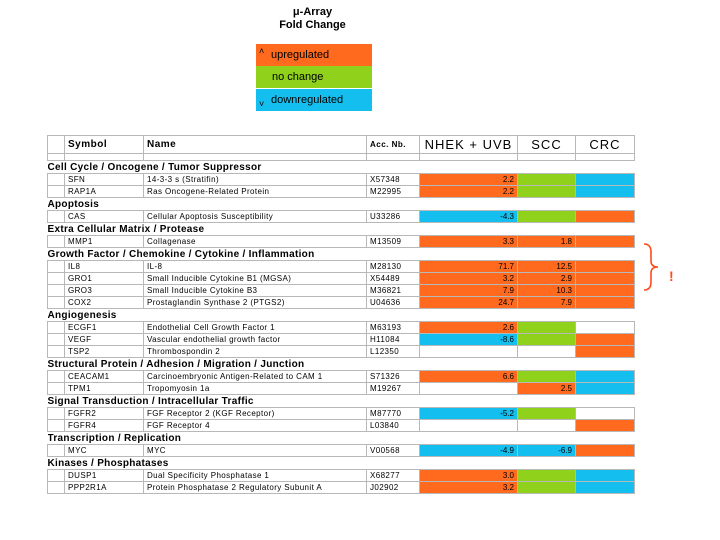  Describe the element at coordinates (341, 450) in the screenshot. I see `table-row: MYC MYC V00568 -4.9 -6.9` at that location.